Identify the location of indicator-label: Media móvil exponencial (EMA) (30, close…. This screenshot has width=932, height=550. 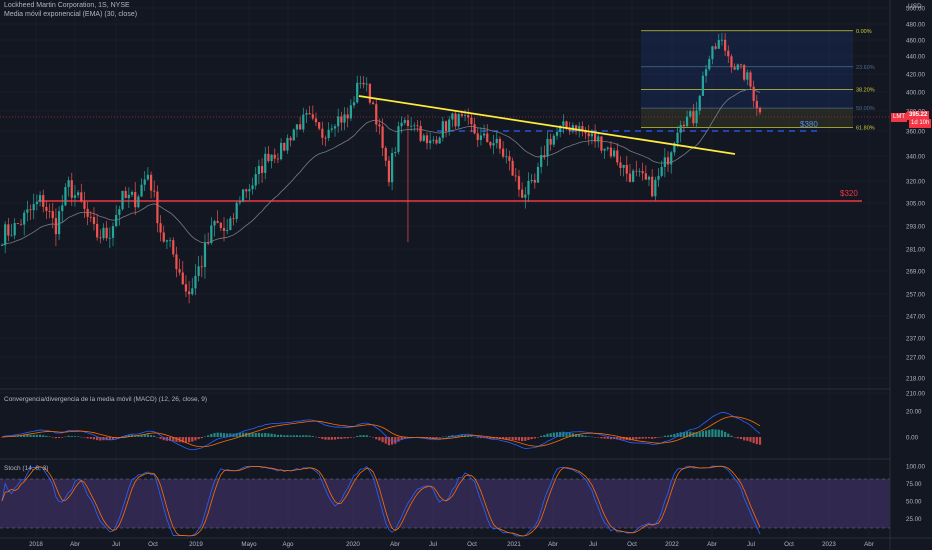
(71, 14).